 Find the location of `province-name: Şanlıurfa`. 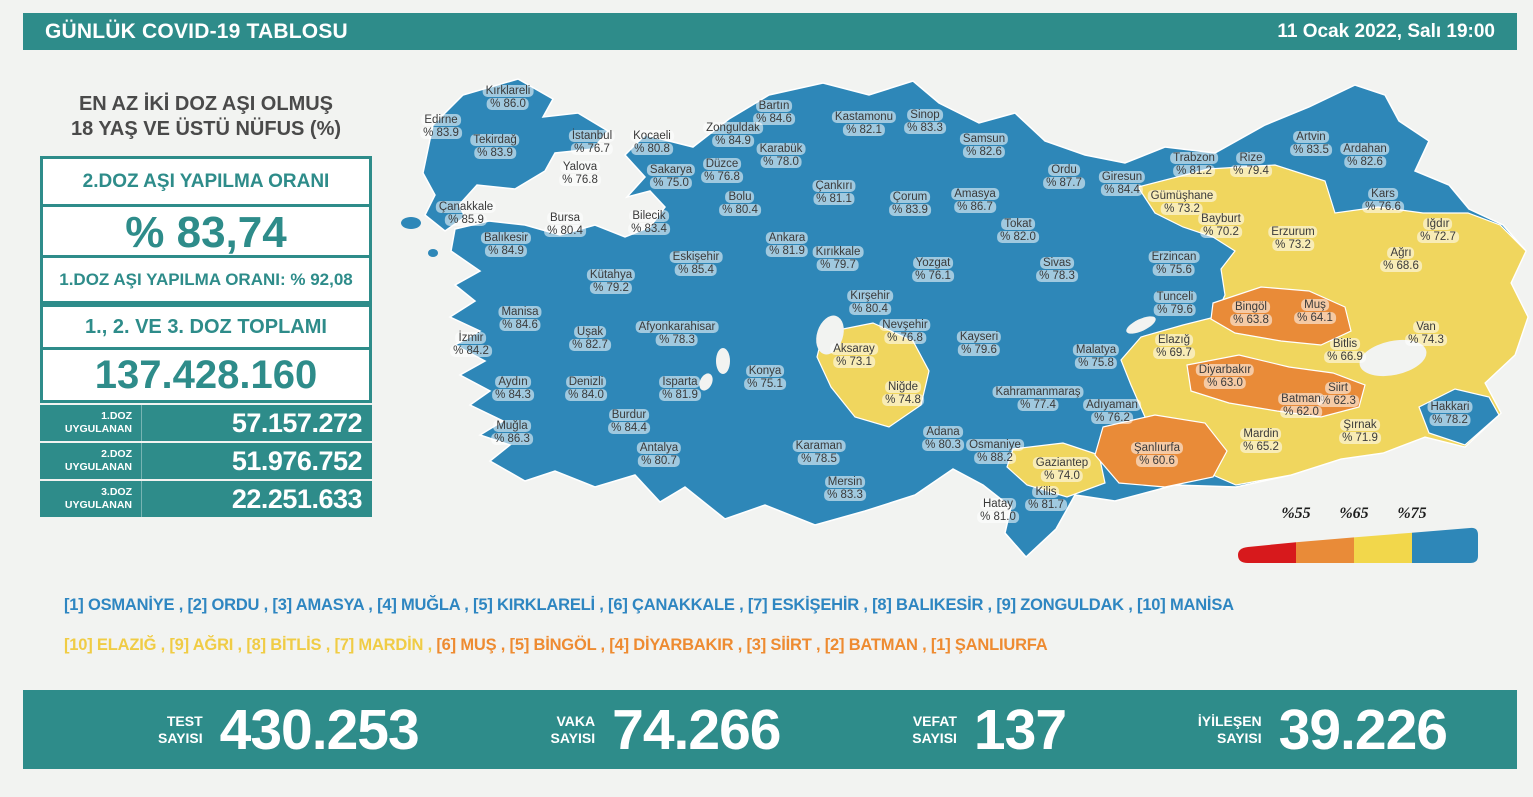

province-name: Şanlıurfa is located at coordinates (1157, 448).